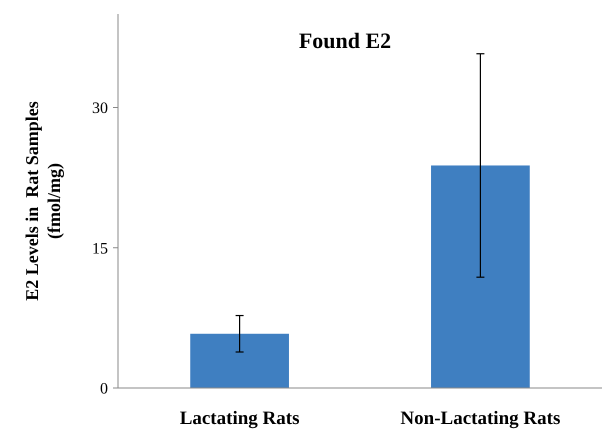  What do you see at coordinates (345, 40) in the screenshot?
I see `text: Found E2` at bounding box center [345, 40].